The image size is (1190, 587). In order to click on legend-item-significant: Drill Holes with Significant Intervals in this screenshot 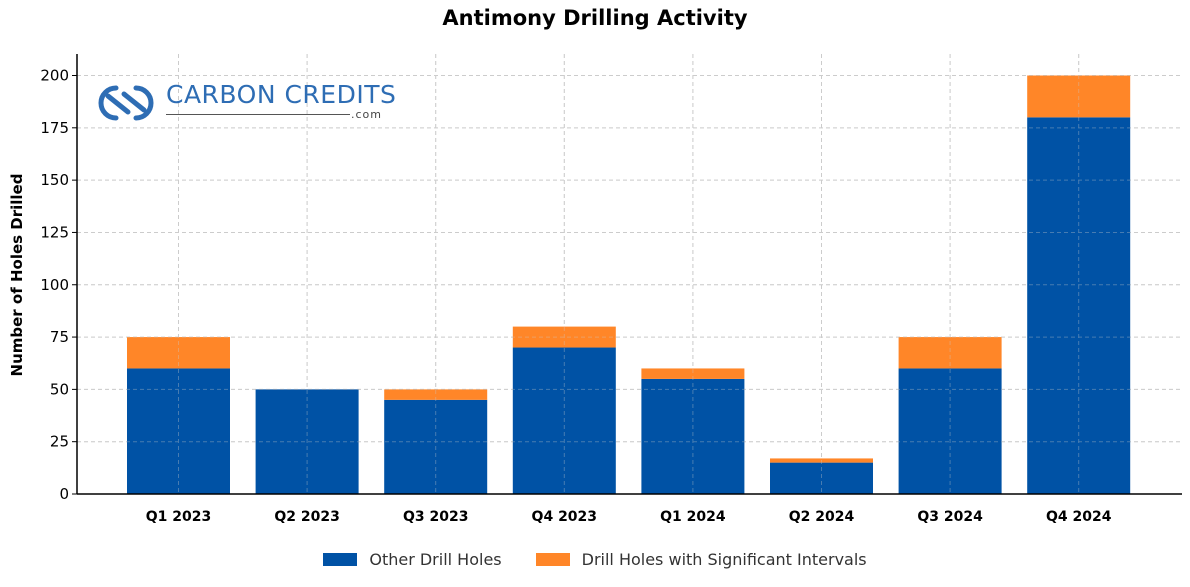, I will do `click(701, 559)`.